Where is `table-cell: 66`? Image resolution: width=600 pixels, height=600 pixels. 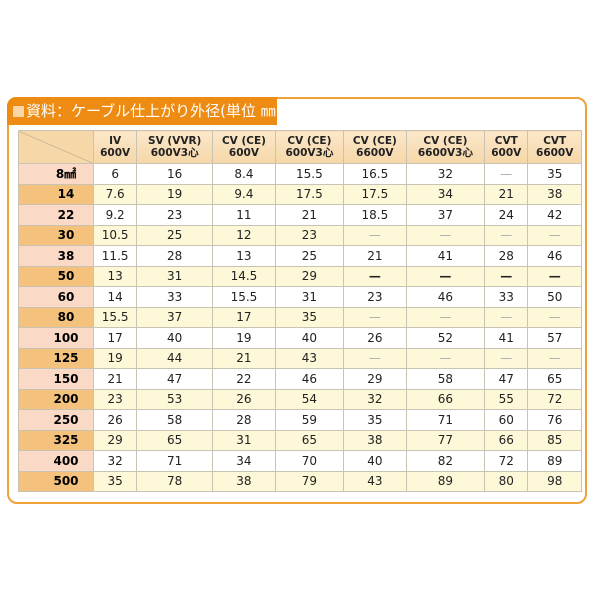 table-cell: 66 is located at coordinates (506, 440).